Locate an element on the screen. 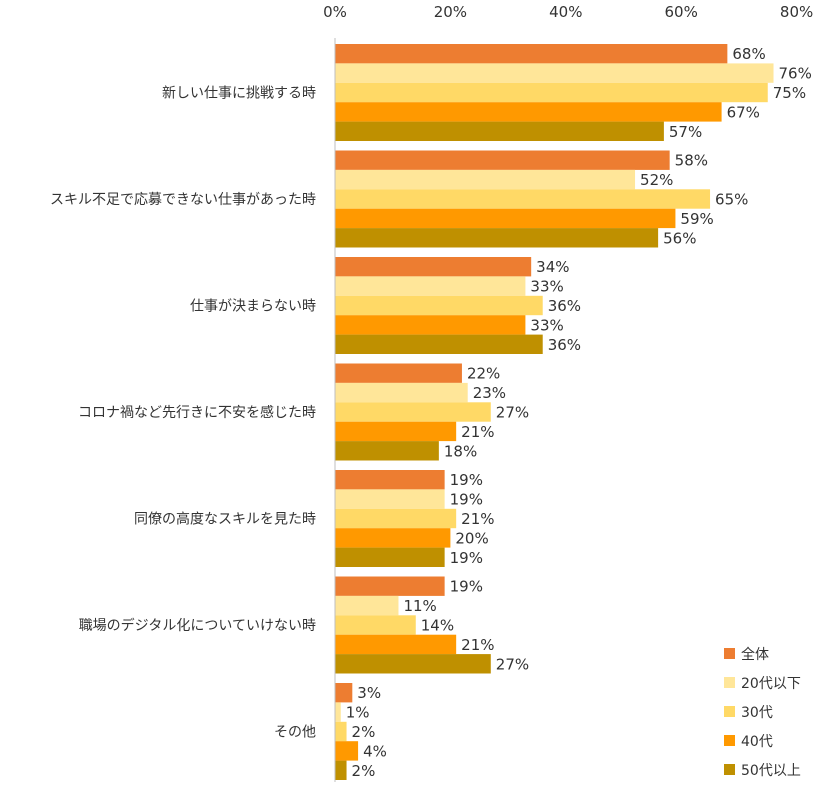 This screenshot has width=821, height=786. data-label: 23% is located at coordinates (489, 393).